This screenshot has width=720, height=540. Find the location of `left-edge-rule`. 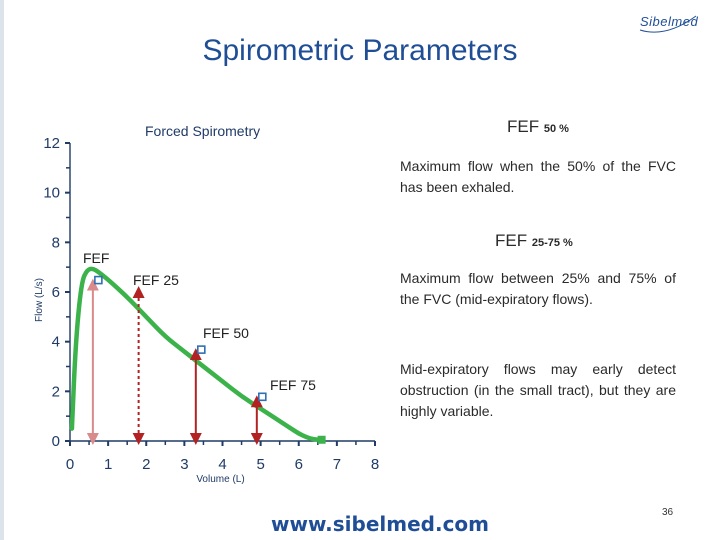

left-edge-rule is located at coordinates (2, 270).